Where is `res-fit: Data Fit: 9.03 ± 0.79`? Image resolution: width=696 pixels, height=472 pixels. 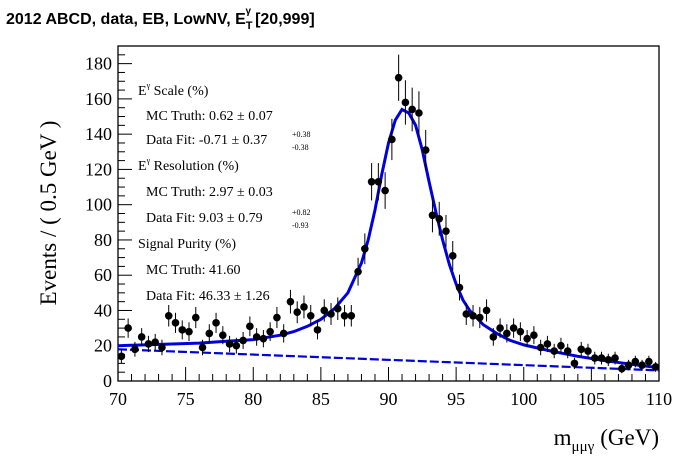 res-fit: Data Fit: 9.03 ± 0.79 is located at coordinates (204, 218).